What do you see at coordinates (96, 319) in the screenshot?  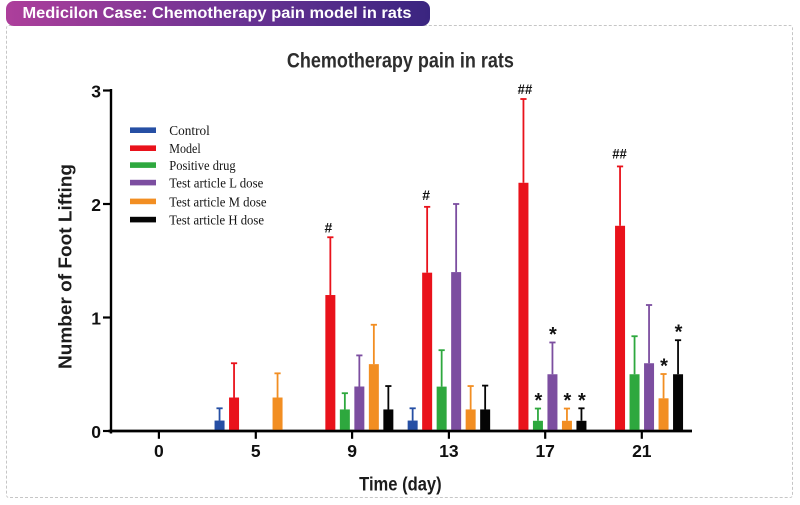 I see `svg-text: 1` at bounding box center [96, 319].